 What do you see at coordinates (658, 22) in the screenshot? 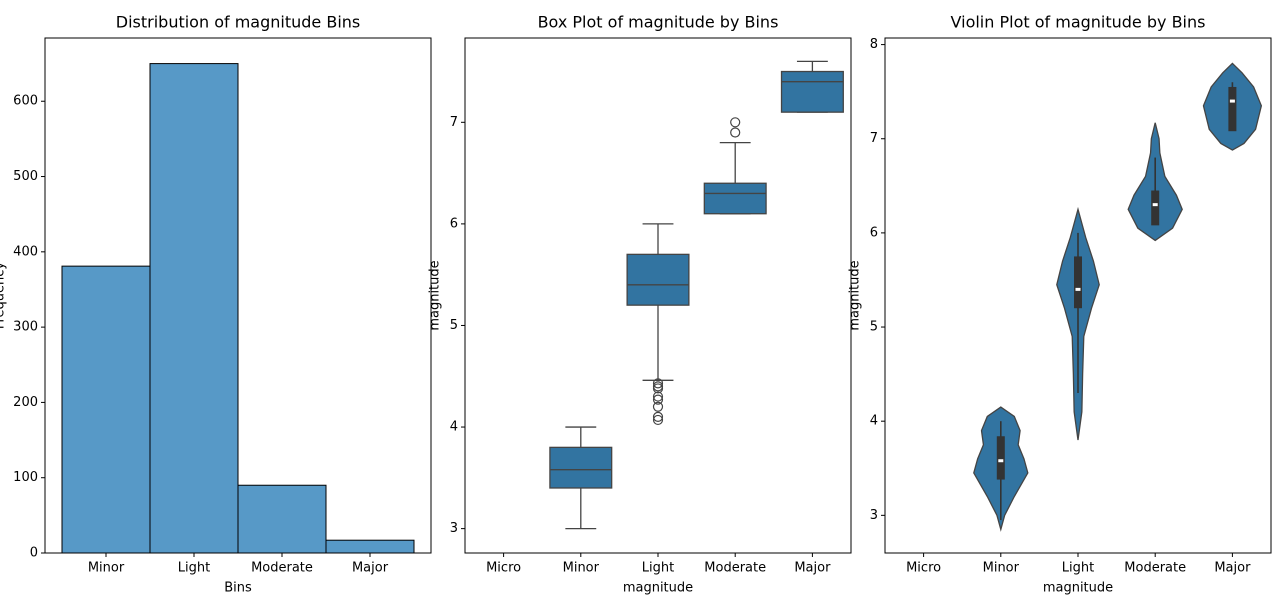
I see `chart-title: Box Plot of magnitude by Bins` at bounding box center [658, 22].